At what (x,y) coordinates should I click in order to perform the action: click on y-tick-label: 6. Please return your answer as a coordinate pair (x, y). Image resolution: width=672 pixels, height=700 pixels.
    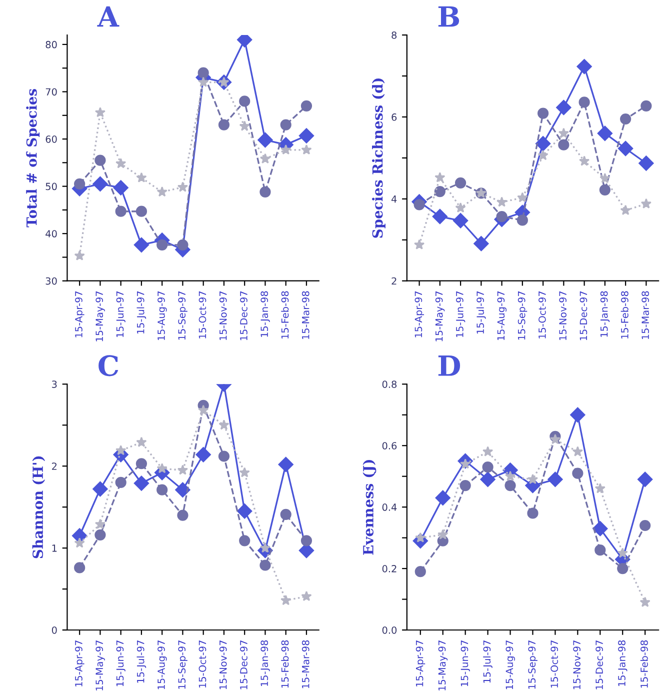
    Looking at the image, I should click on (394, 117).